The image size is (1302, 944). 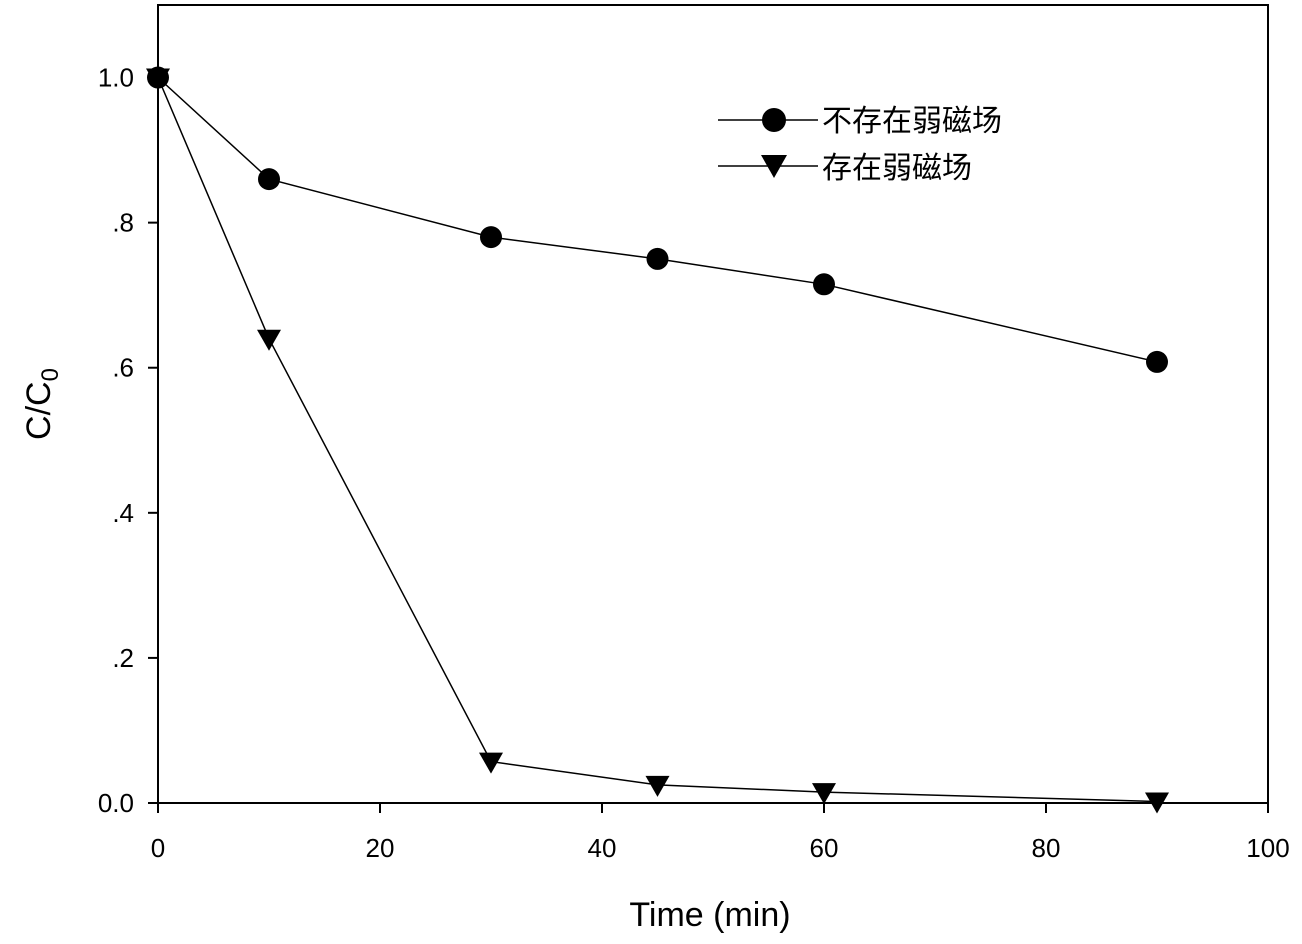 I want to click on legend-triangle-marker, so click(x=774, y=166).